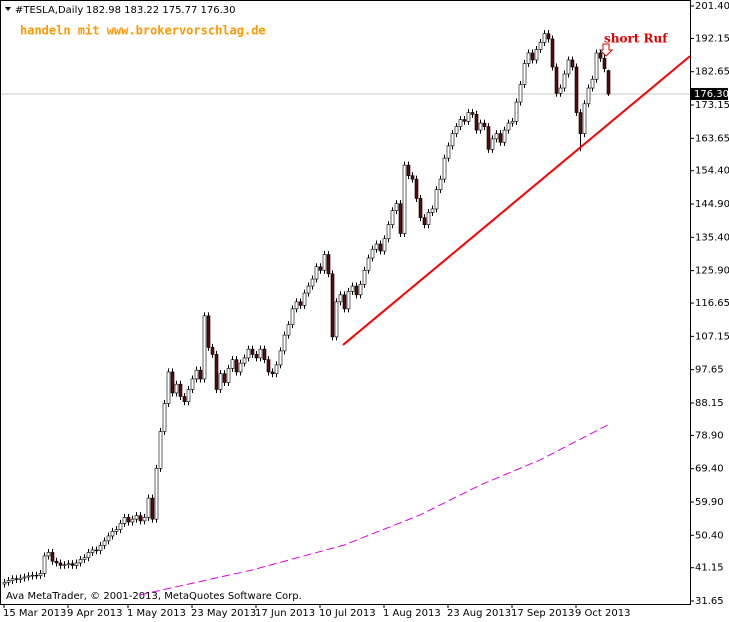  Describe the element at coordinates (709, 535) in the screenshot. I see `y-tick-label: 50.40` at that location.